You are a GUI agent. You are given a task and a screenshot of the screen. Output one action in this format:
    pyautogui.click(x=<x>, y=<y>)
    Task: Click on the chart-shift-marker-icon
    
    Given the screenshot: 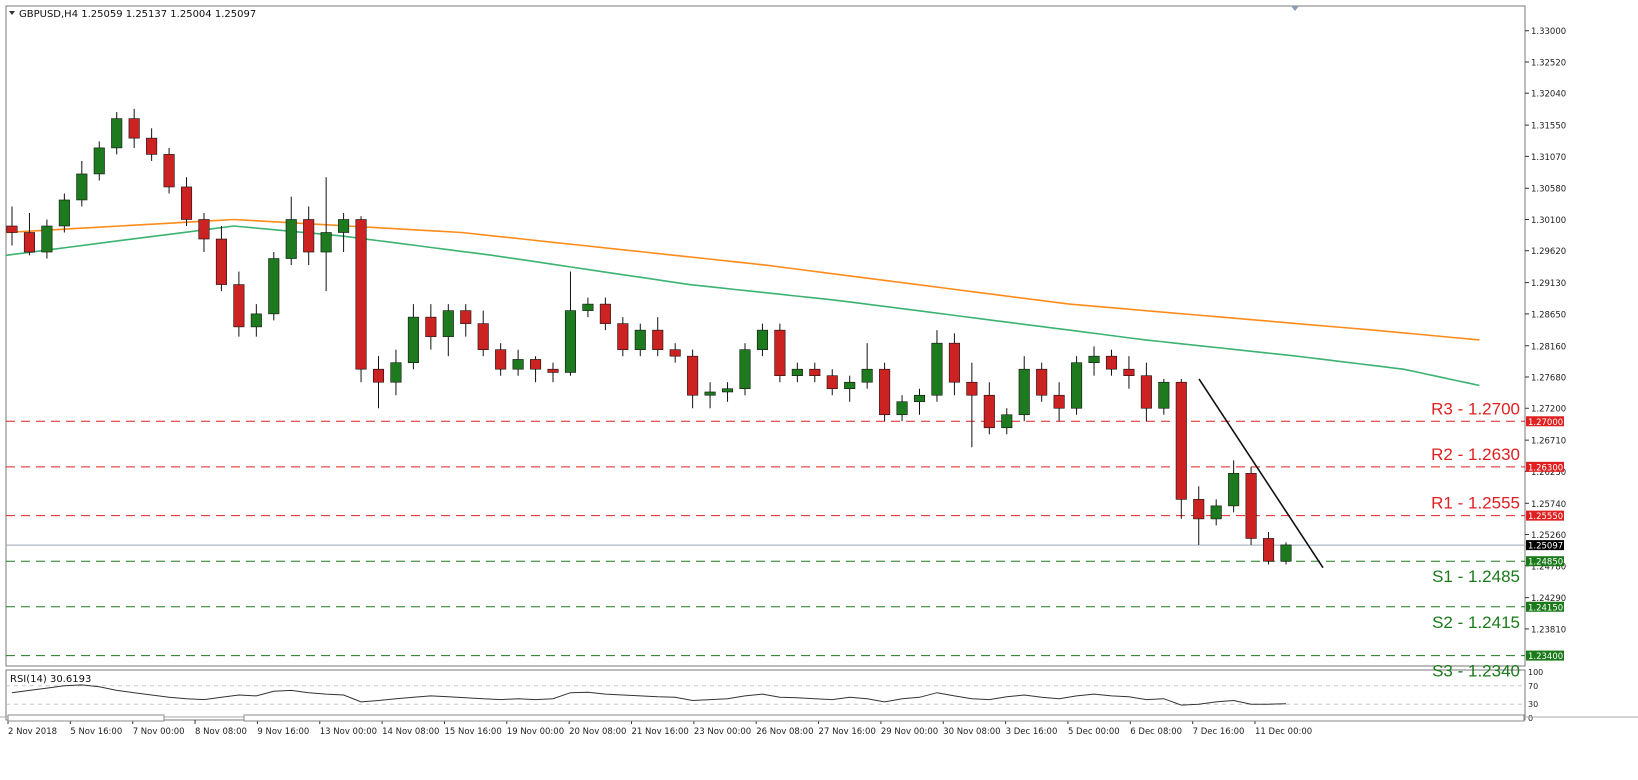 What is the action you would take?
    pyautogui.click(x=1295, y=8)
    